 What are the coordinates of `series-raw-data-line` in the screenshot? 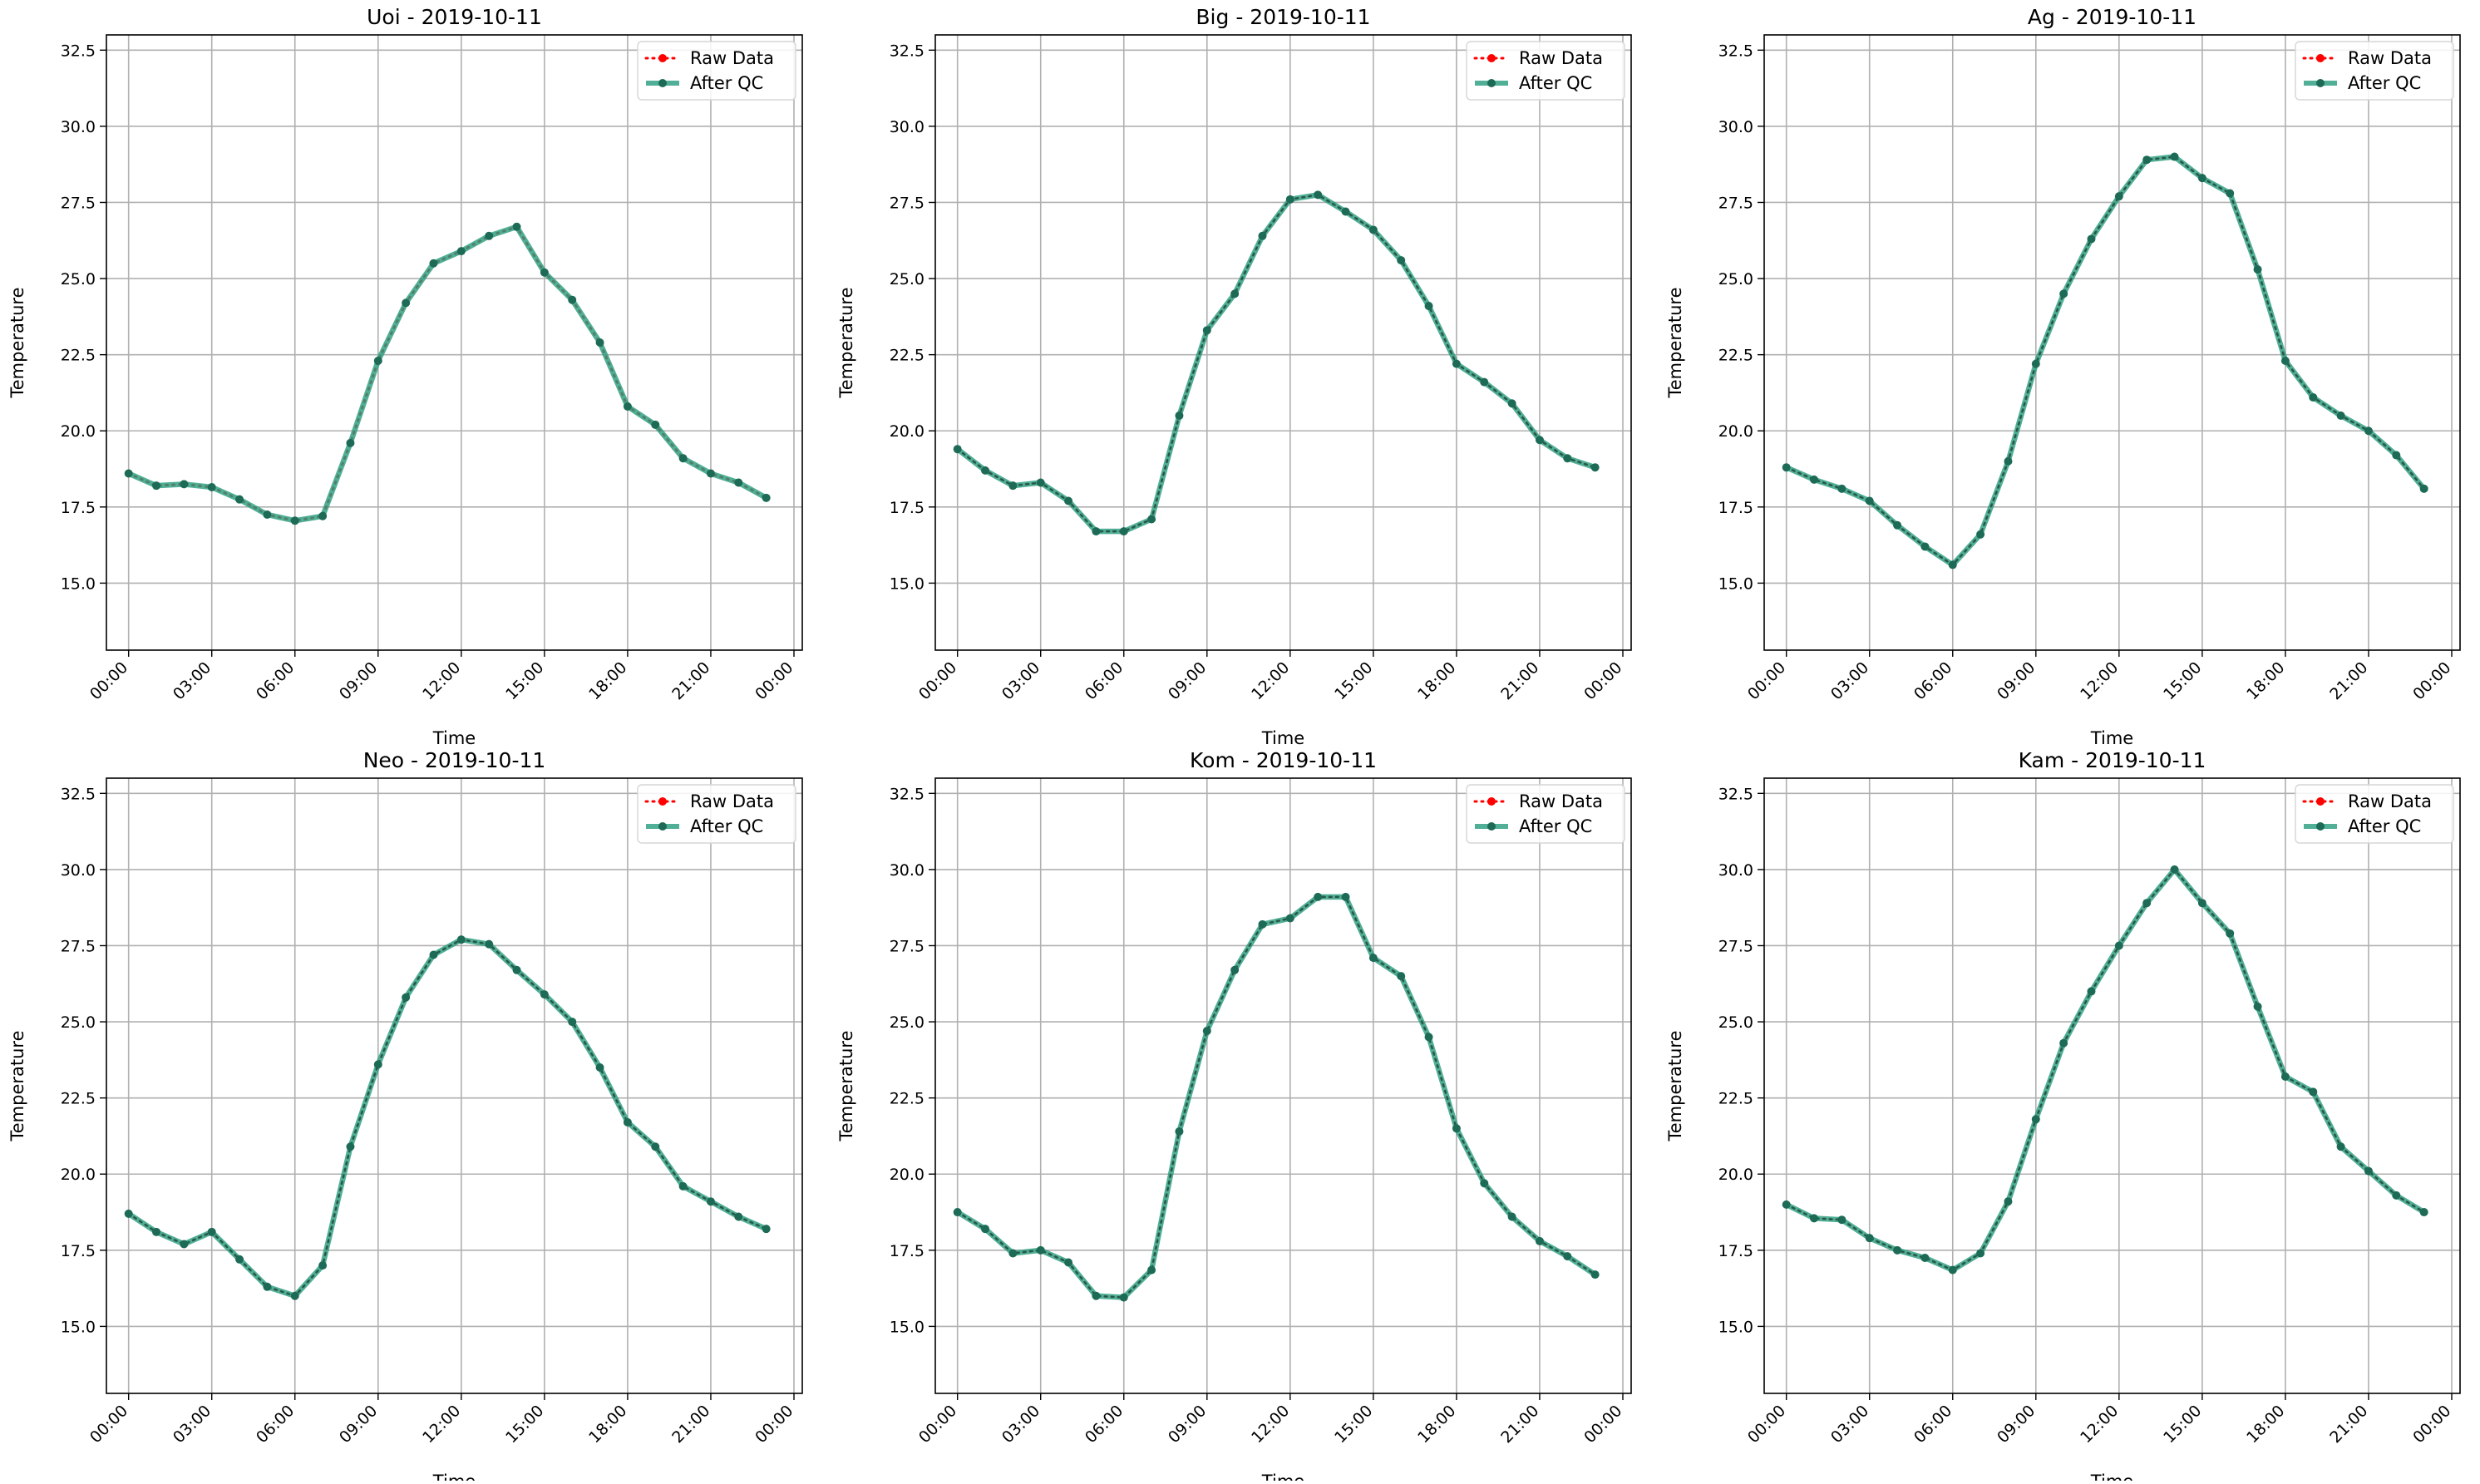 It's located at (2105, 1069).